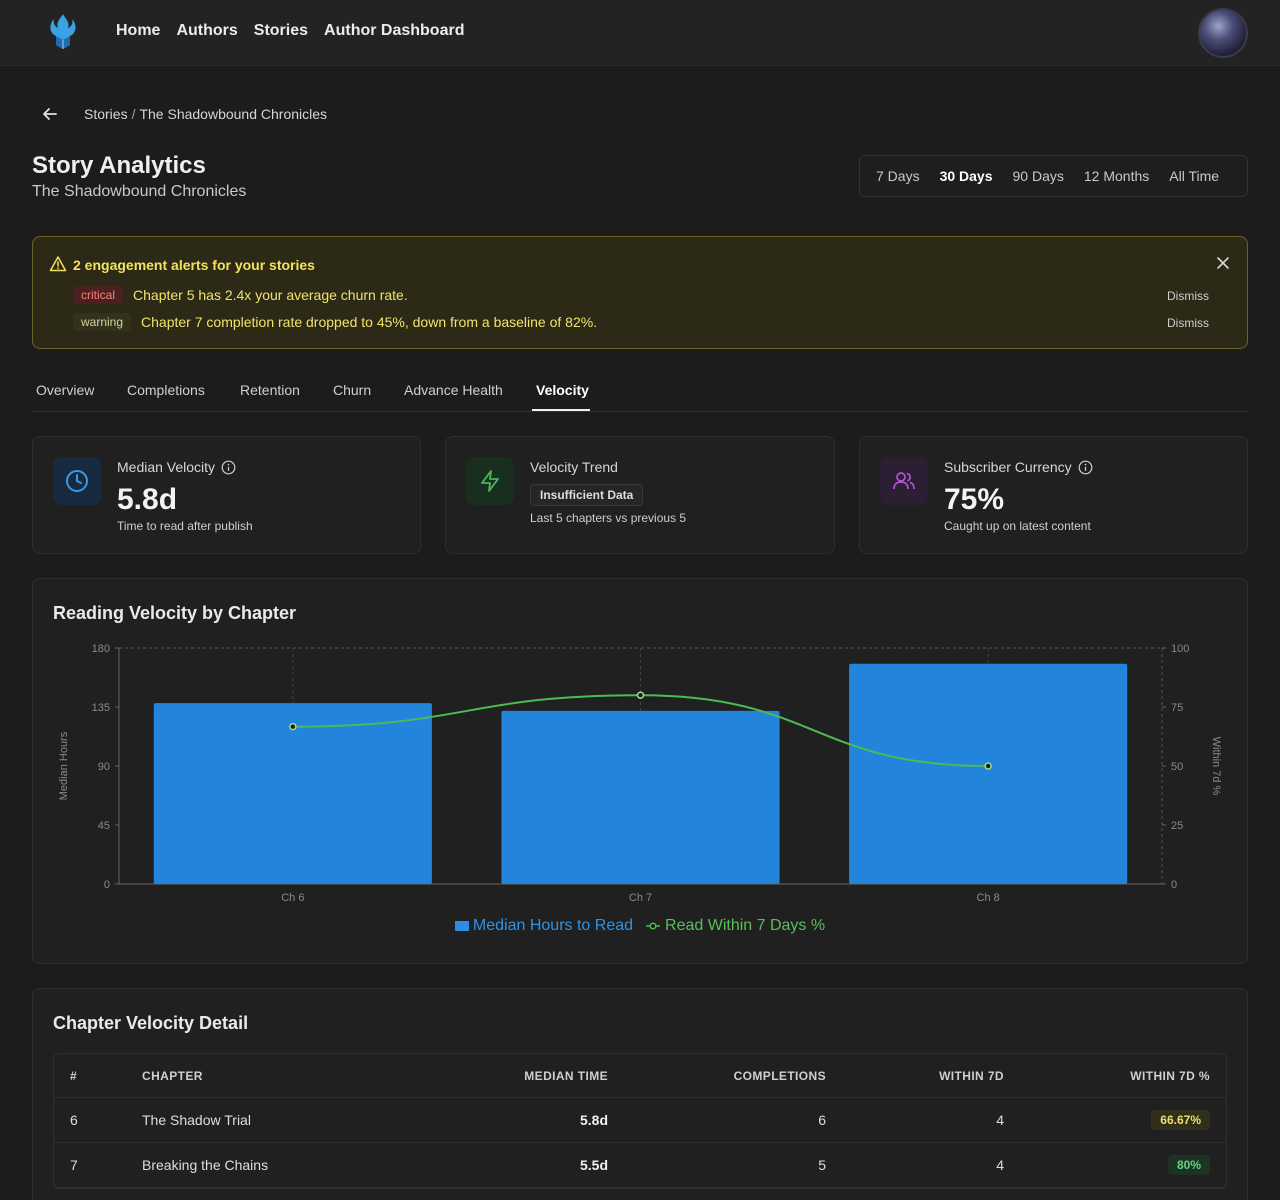  What do you see at coordinates (107, 885) in the screenshot?
I see `y-tick-label: 0` at bounding box center [107, 885].